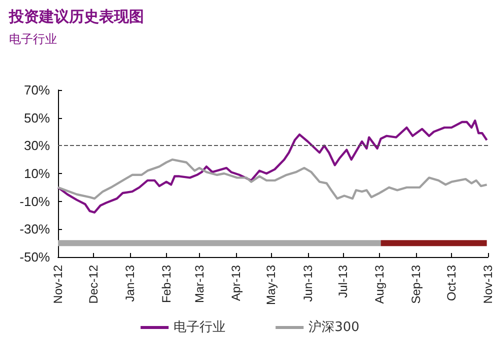  What do you see at coordinates (58, 284) in the screenshot?
I see `x-tick-label: Nov-12` at bounding box center [58, 284].